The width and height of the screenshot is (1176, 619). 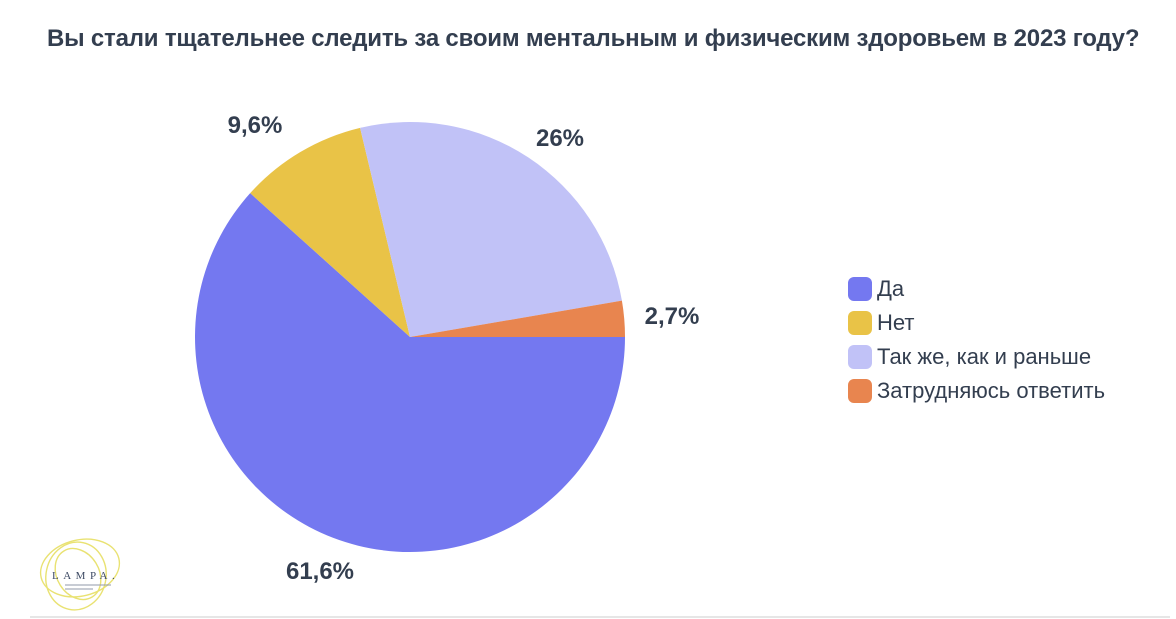 I want to click on legend-item-hard-to-answer: Затрудняюсь ответить, so click(x=977, y=390).